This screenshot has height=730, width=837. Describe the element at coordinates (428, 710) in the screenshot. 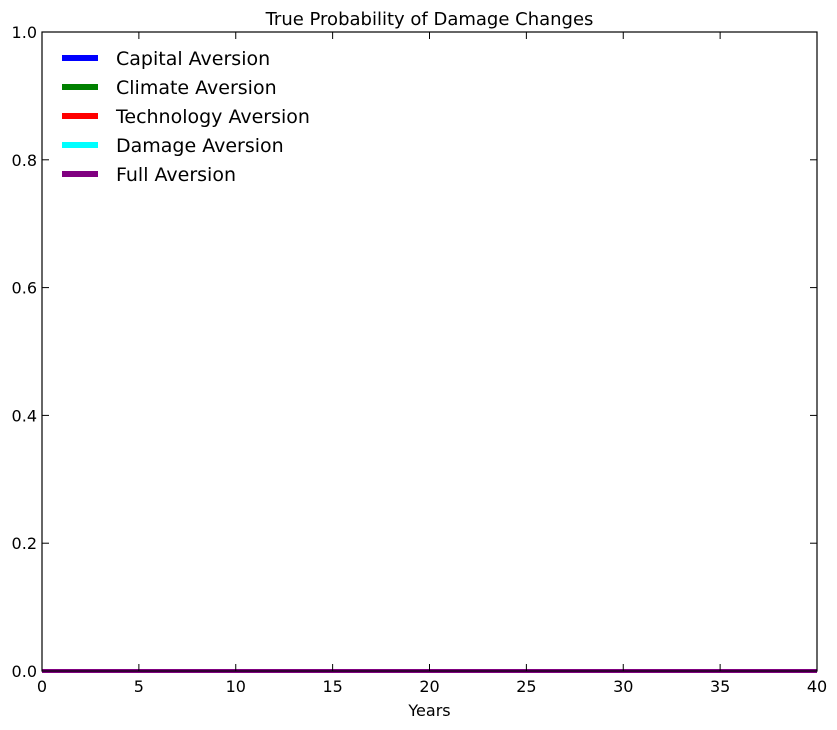

I see `x-axis-label: Years` at that location.